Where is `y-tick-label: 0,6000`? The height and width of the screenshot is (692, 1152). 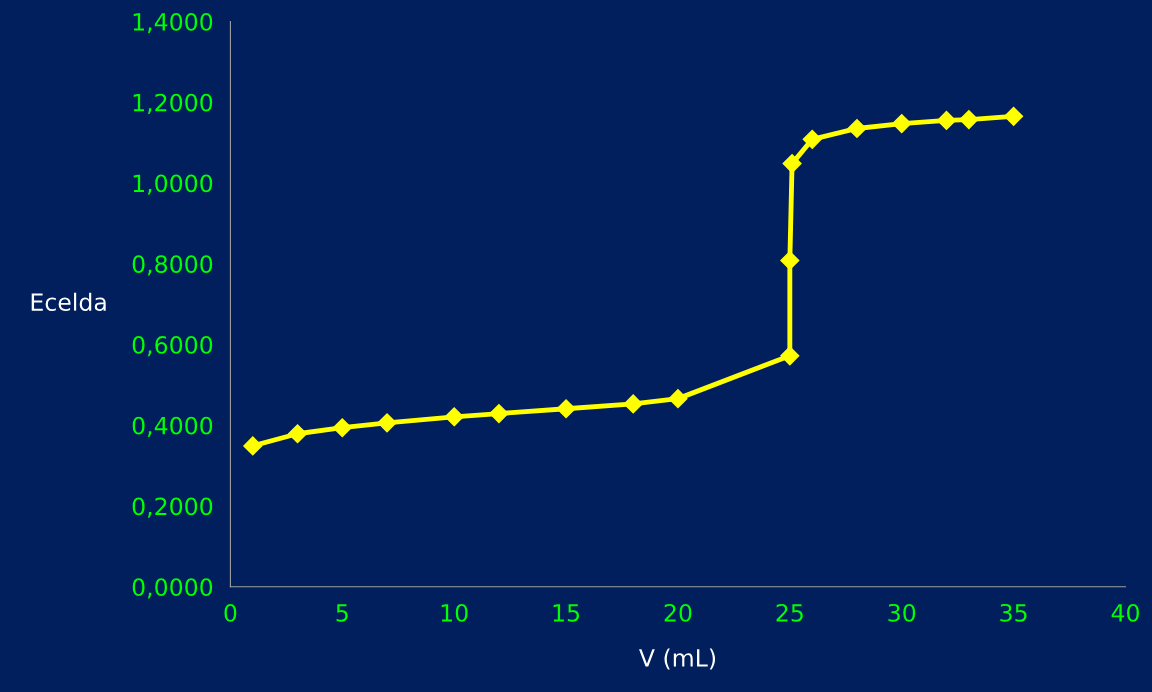 y-tick-label: 0,6000 is located at coordinates (172, 346).